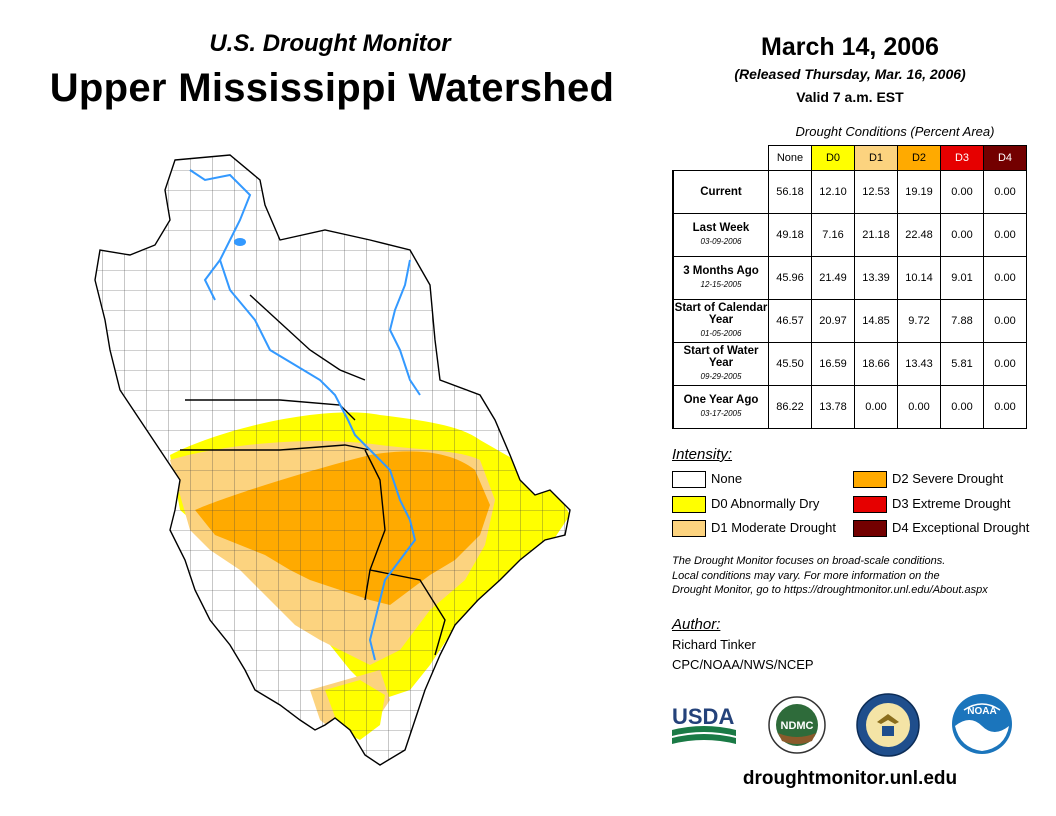 Image resolution: width=1056 pixels, height=816 pixels. I want to click on commerce-seal-icon, so click(888, 725).